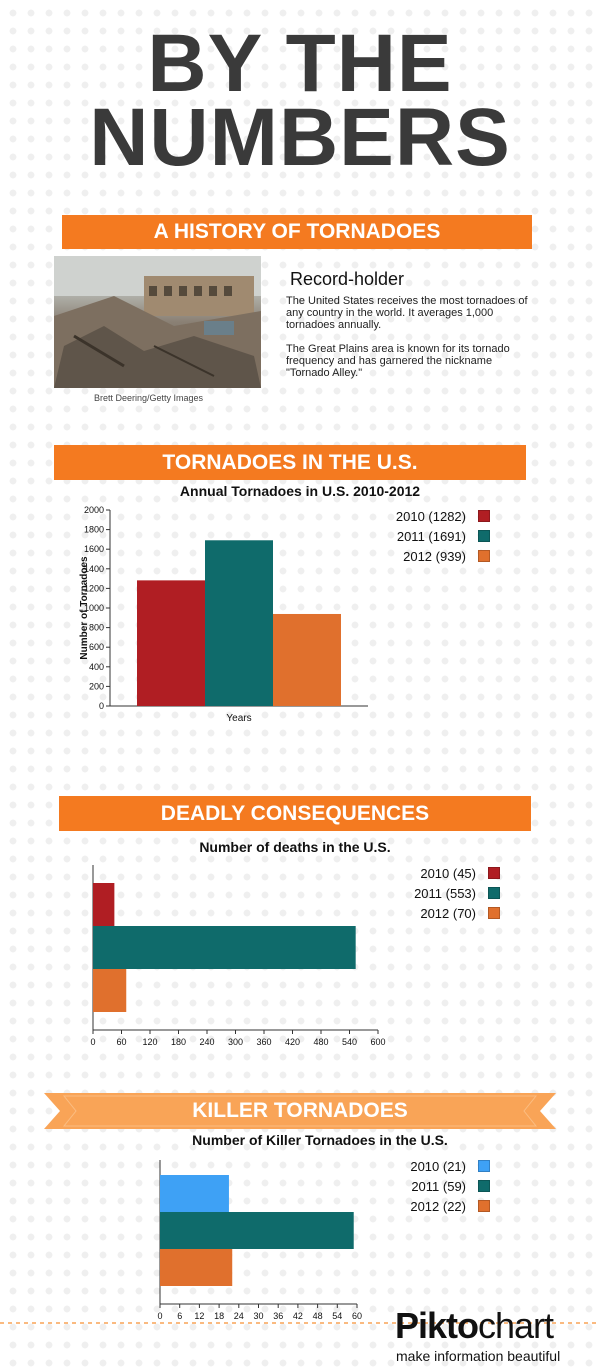  What do you see at coordinates (431, 536) in the screenshot?
I see `legend-label: 2011 (1691)` at bounding box center [431, 536].